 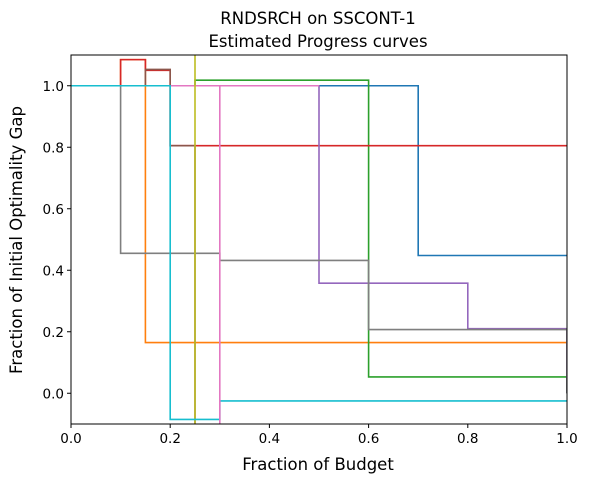 What do you see at coordinates (53, 271) in the screenshot?
I see `y-tick-label: 0.4` at bounding box center [53, 271].